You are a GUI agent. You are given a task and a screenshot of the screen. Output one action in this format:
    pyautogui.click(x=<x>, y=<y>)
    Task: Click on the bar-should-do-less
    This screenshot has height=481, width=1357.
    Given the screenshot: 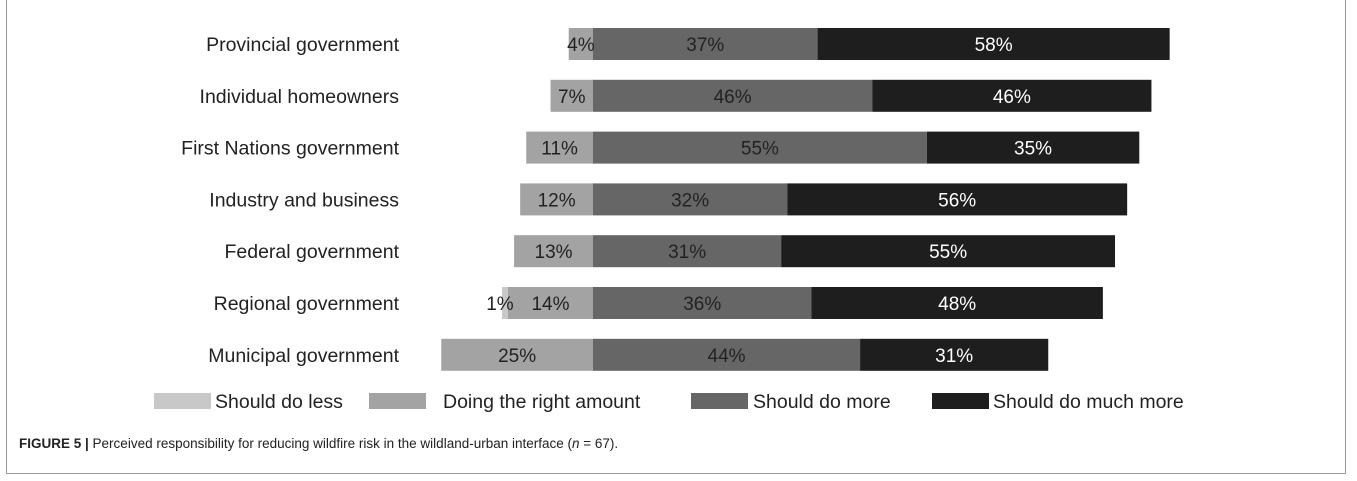 What is the action you would take?
    pyautogui.click(x=505, y=303)
    